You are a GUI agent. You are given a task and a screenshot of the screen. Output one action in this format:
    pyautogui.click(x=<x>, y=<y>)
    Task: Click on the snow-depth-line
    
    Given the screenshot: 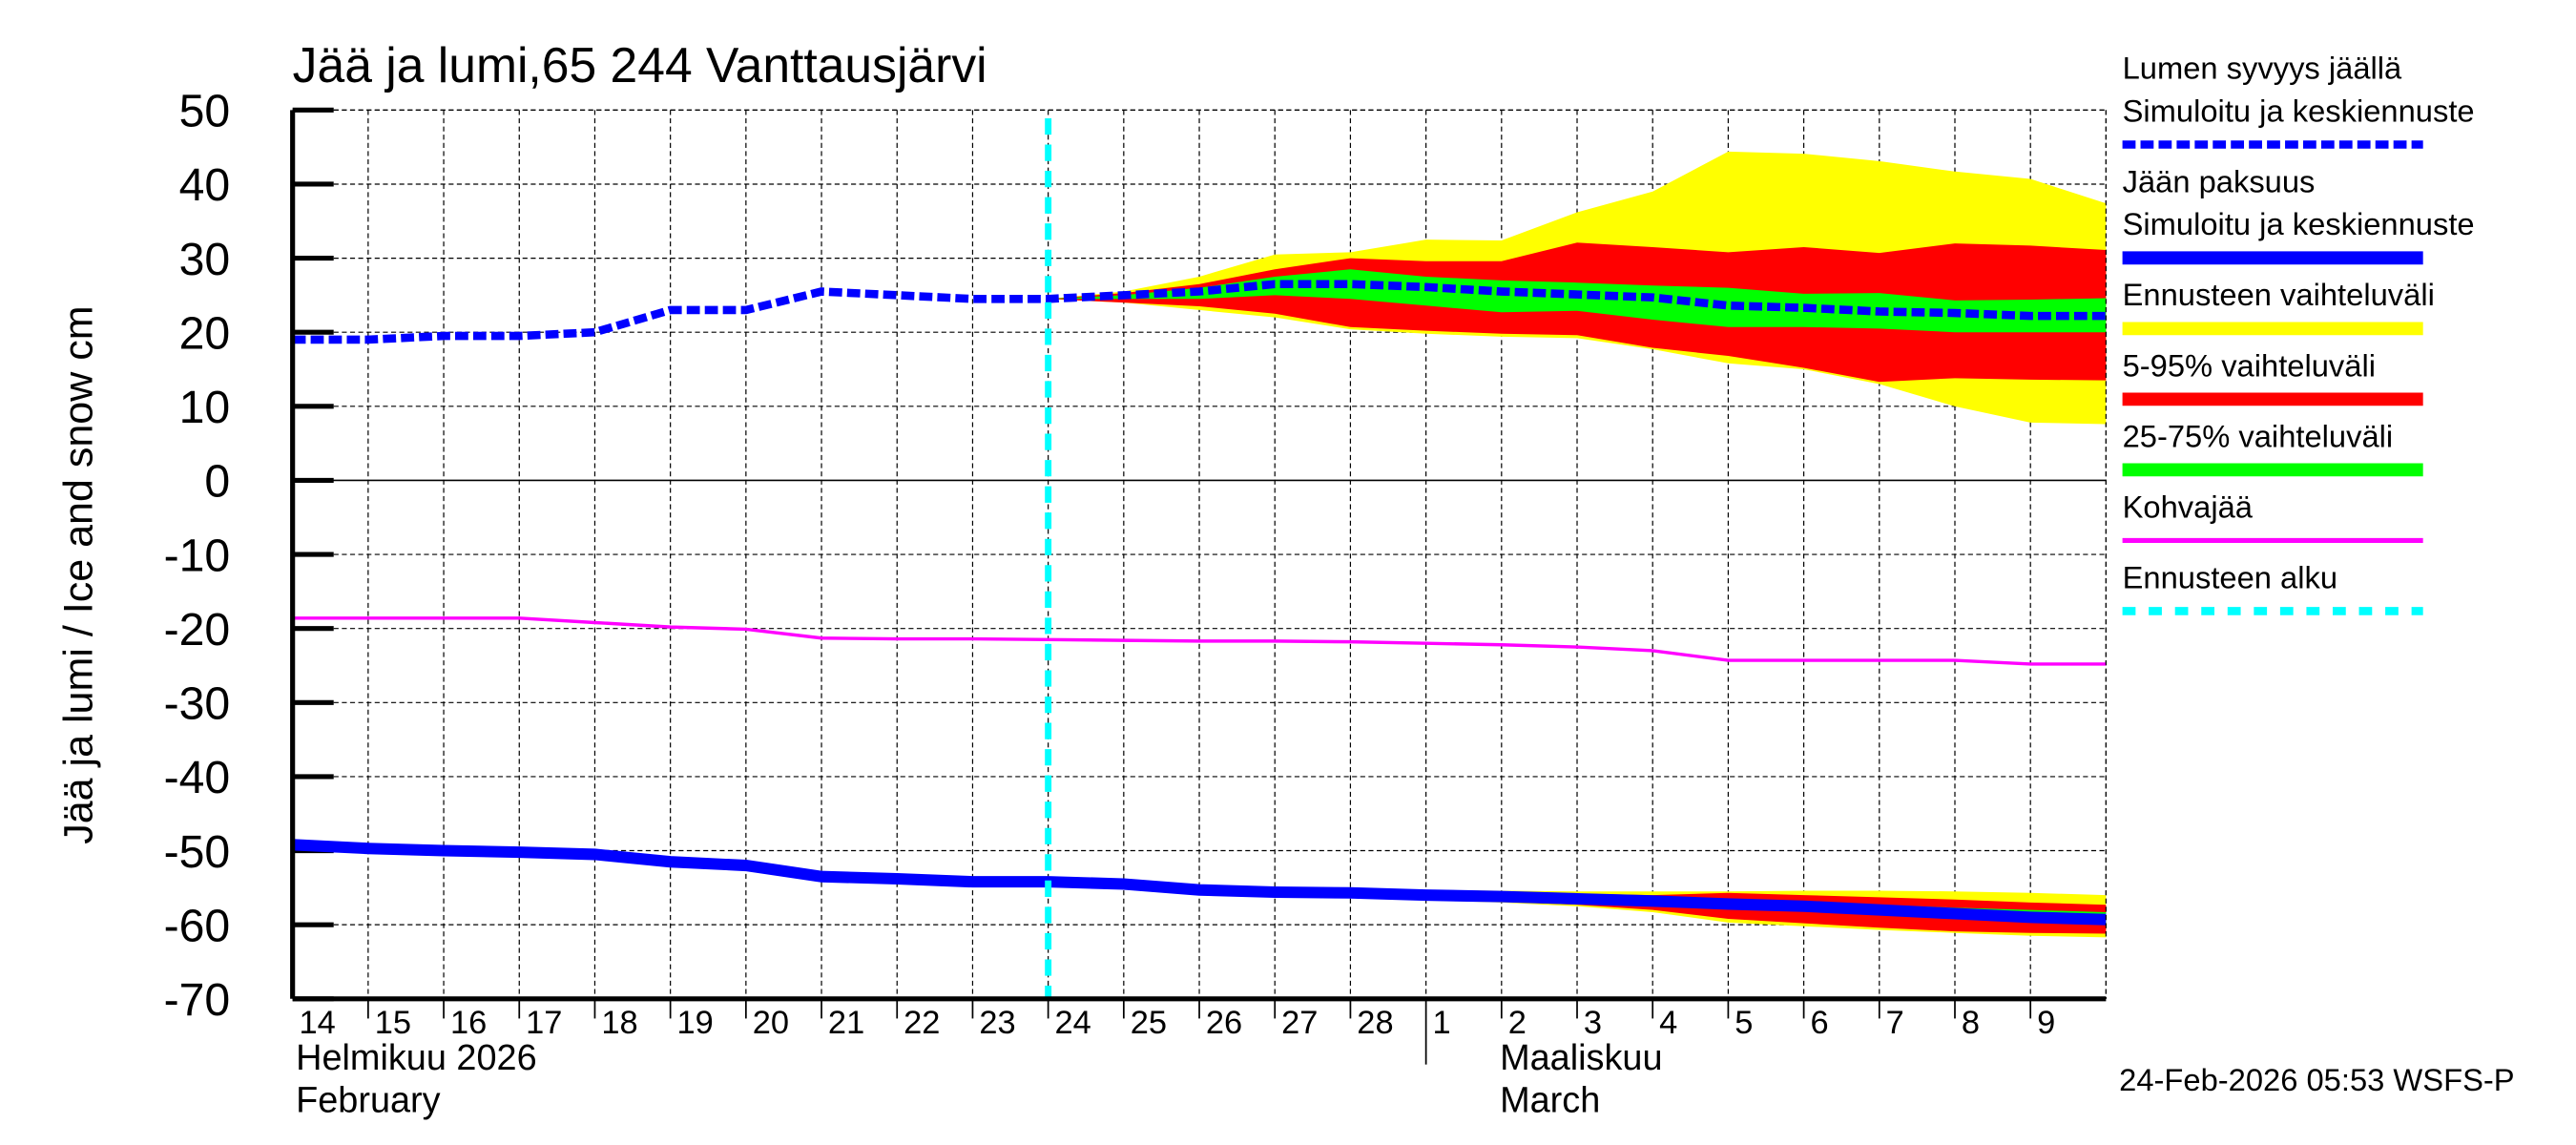 What is the action you would take?
    pyautogui.click(x=1199, y=312)
    